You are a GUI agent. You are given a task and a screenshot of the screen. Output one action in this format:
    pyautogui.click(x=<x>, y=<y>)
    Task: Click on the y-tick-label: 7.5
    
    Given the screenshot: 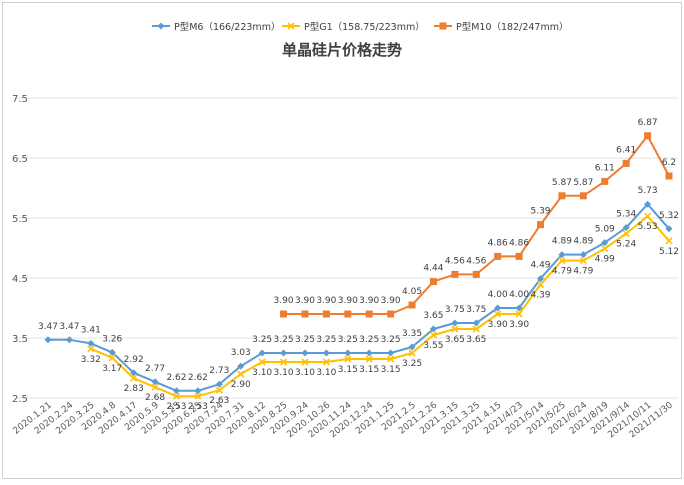 What is the action you would take?
    pyautogui.click(x=20, y=99)
    